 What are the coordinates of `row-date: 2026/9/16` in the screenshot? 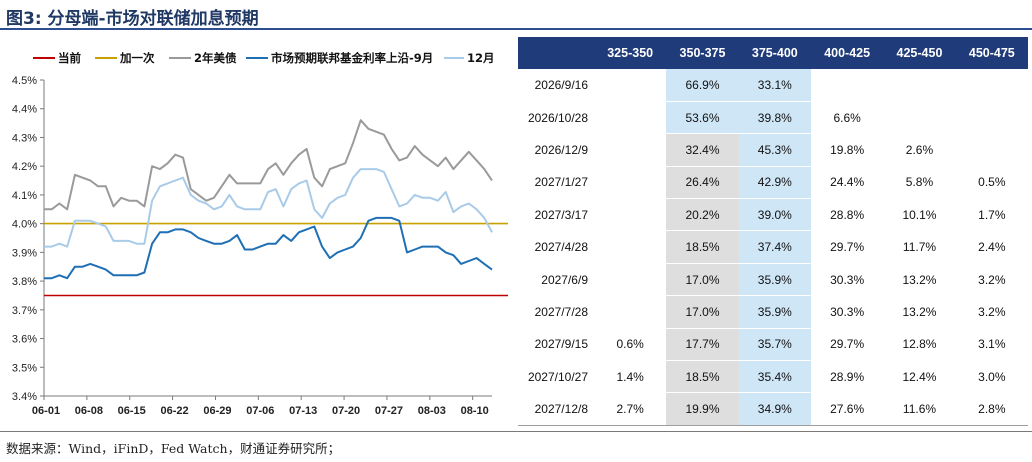 It's located at (556, 85).